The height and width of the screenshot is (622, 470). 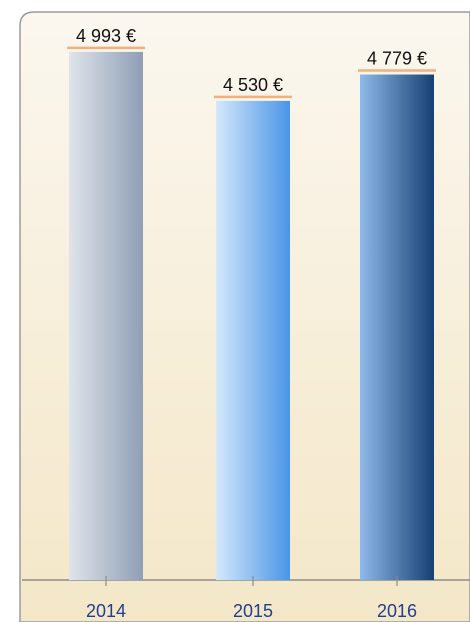 I want to click on value-label-2014: 4 993 €, so click(x=106, y=36).